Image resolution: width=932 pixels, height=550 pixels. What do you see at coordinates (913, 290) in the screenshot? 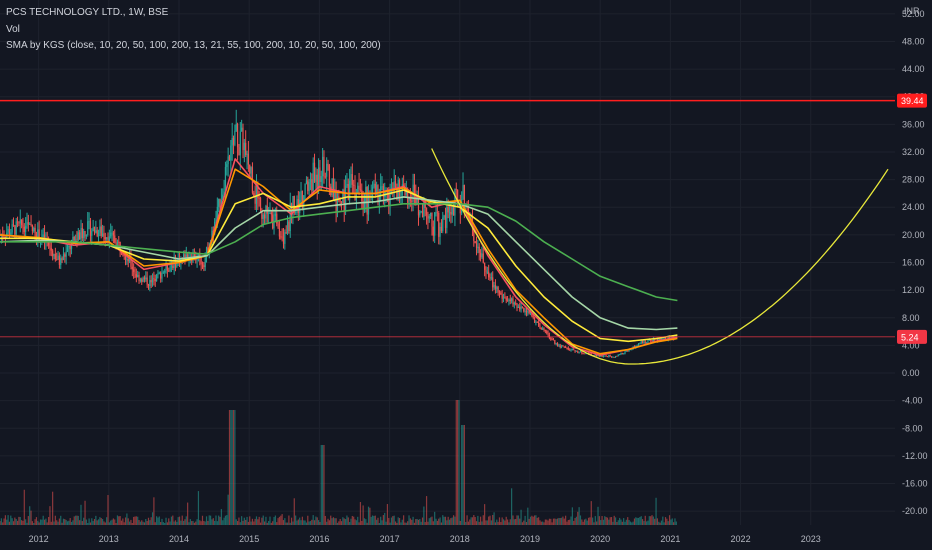
I see `price-tick-label: 12.00` at bounding box center [913, 290].